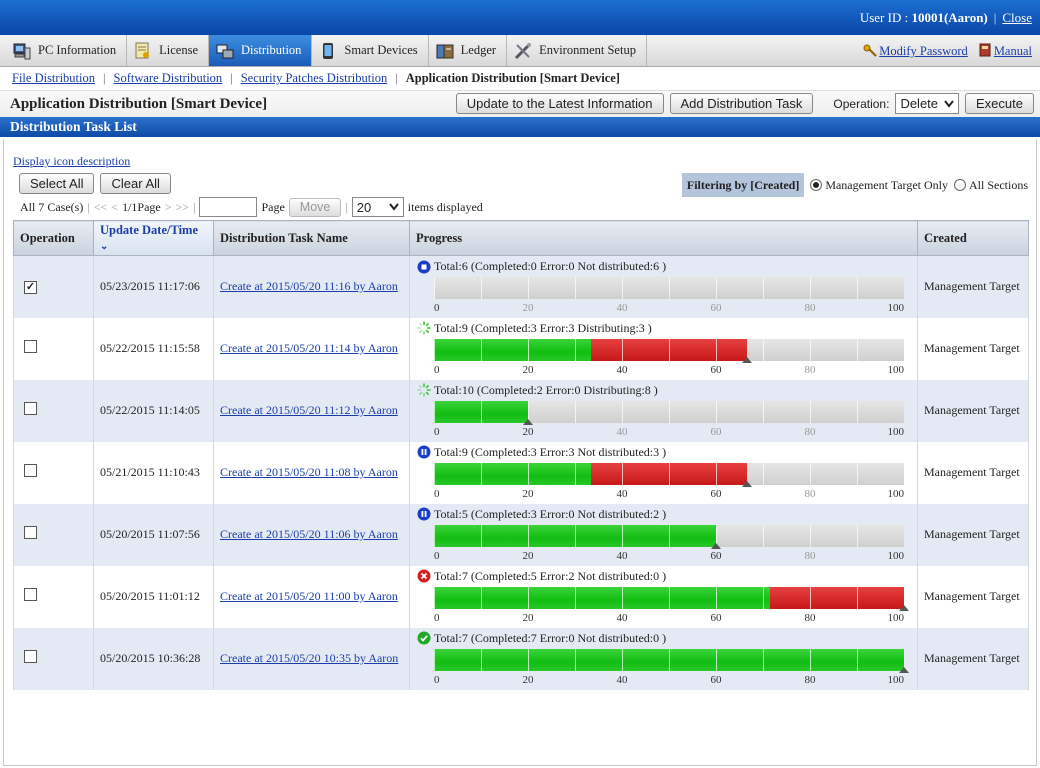  What do you see at coordinates (57, 183) in the screenshot?
I see `select-all-button: Select All` at bounding box center [57, 183].